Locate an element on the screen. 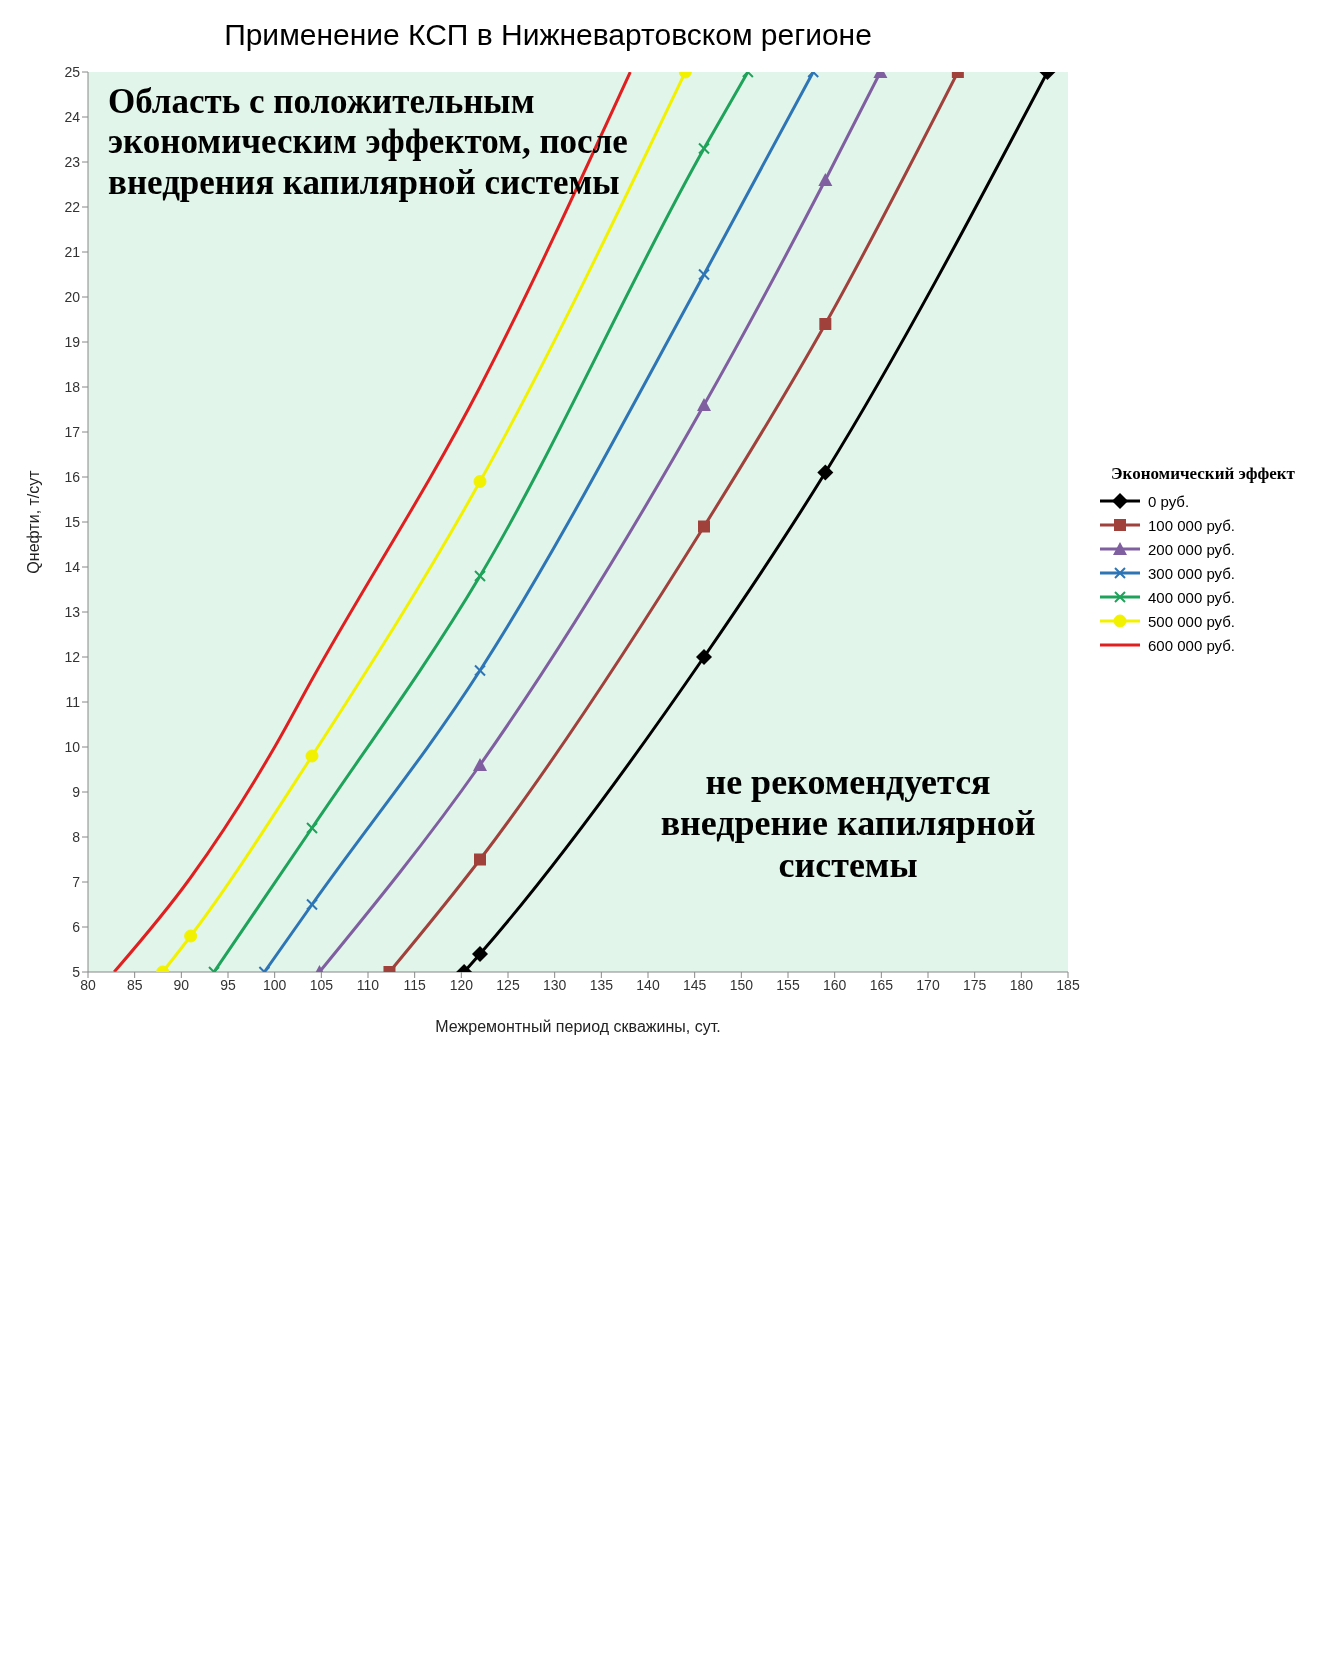 This screenshot has height=1677, width=1333. x-tick-label: 125 is located at coordinates (508, 984).